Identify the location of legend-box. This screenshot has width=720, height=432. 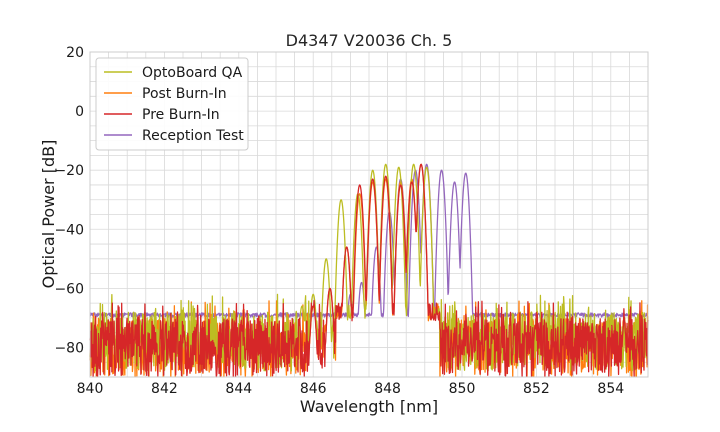
(172, 104).